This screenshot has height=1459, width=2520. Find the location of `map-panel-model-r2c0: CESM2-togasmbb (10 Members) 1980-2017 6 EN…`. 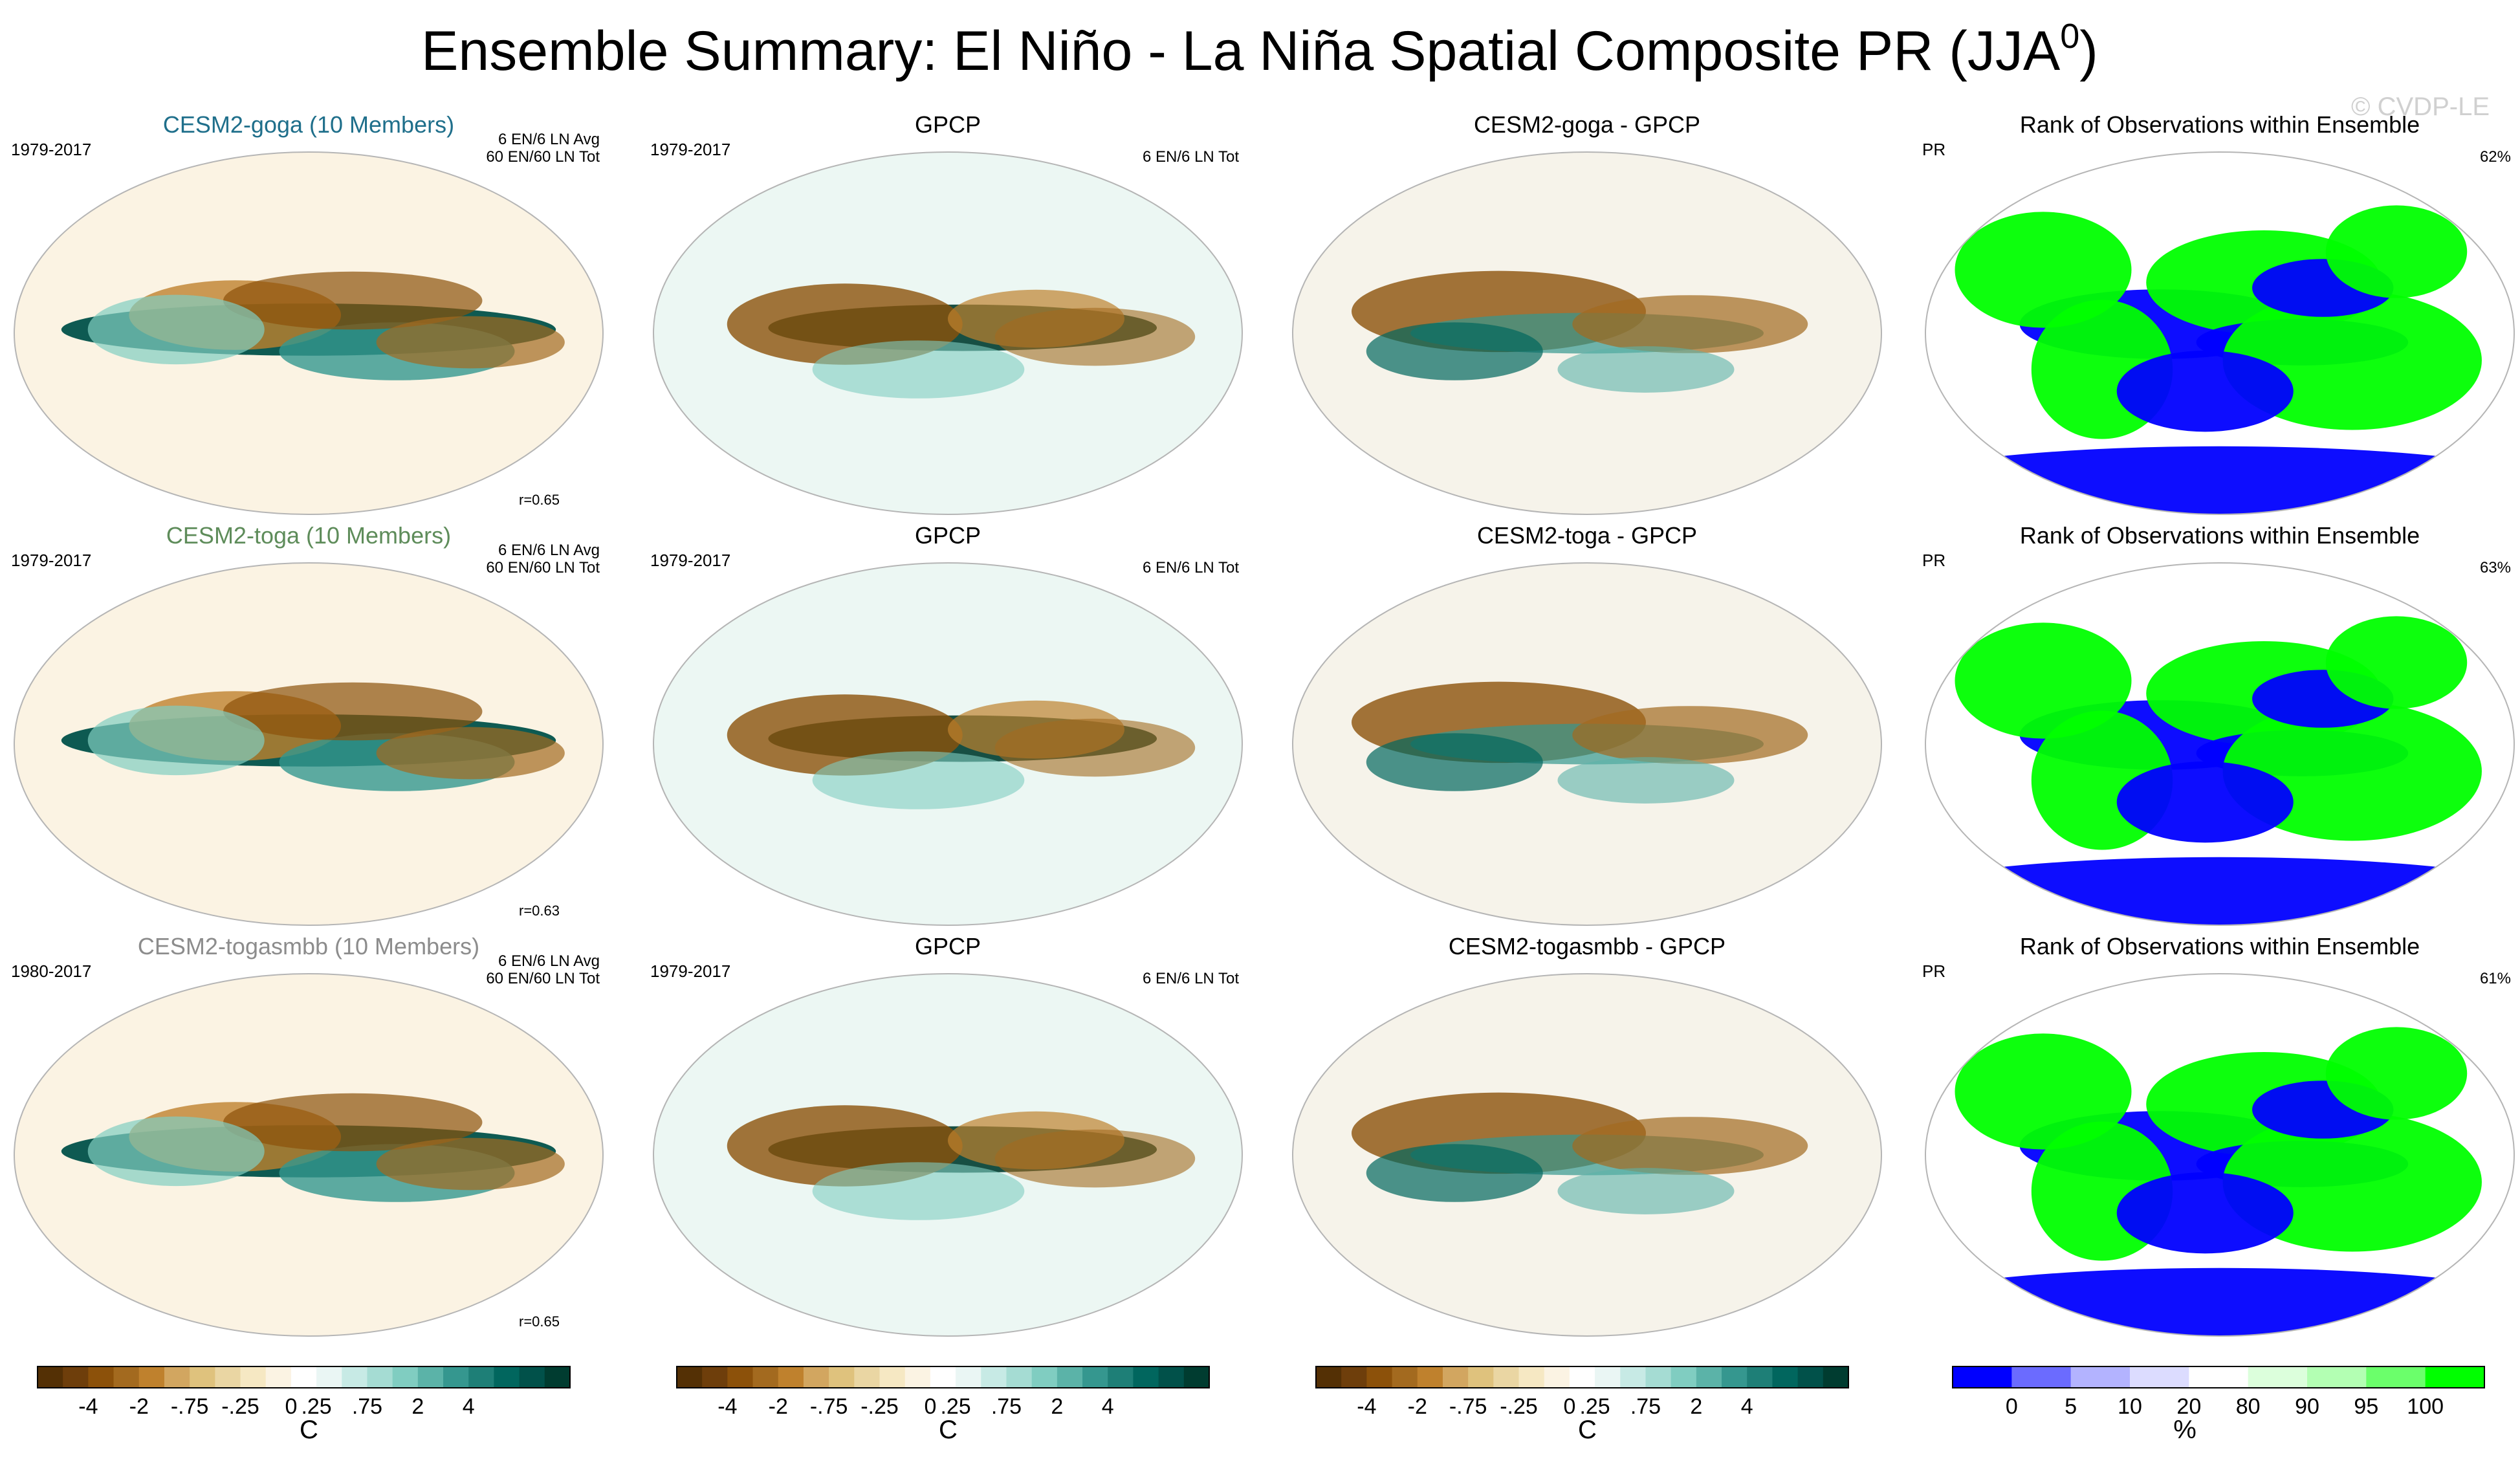

map-panel-model-r2c0: CESM2-togasmbb (10 Members) 1980-2017 6 EN… is located at coordinates (307, 1135).